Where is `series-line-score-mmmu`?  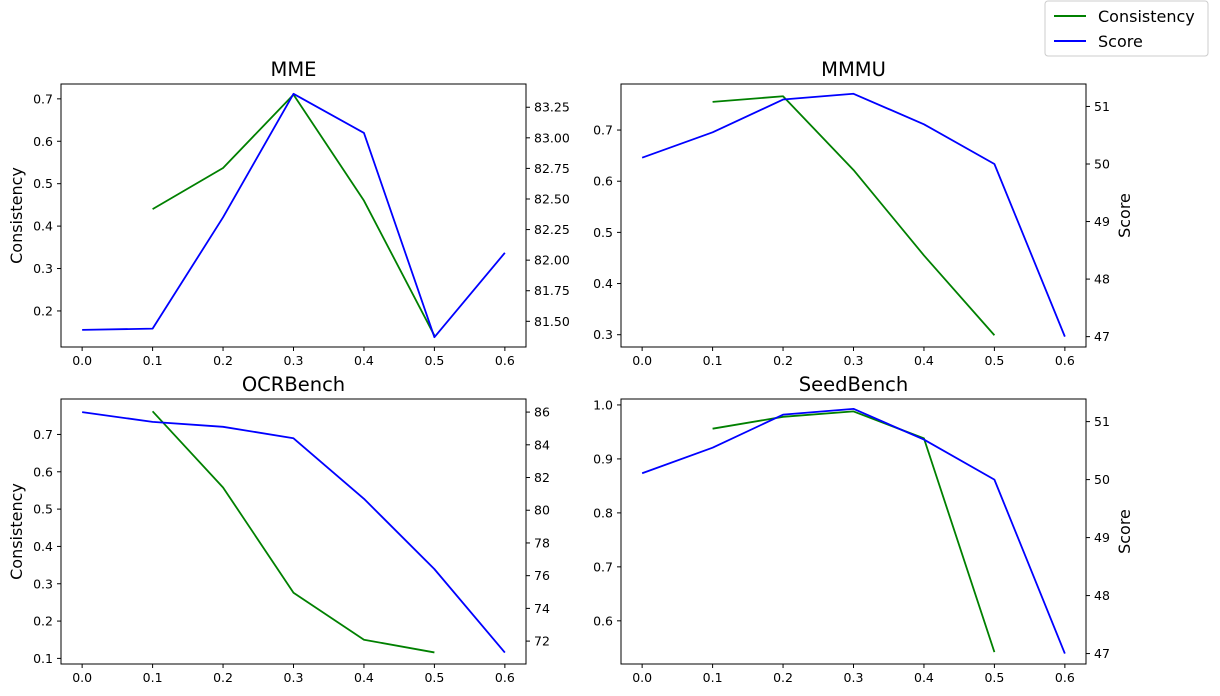 series-line-score-mmmu is located at coordinates (853, 214).